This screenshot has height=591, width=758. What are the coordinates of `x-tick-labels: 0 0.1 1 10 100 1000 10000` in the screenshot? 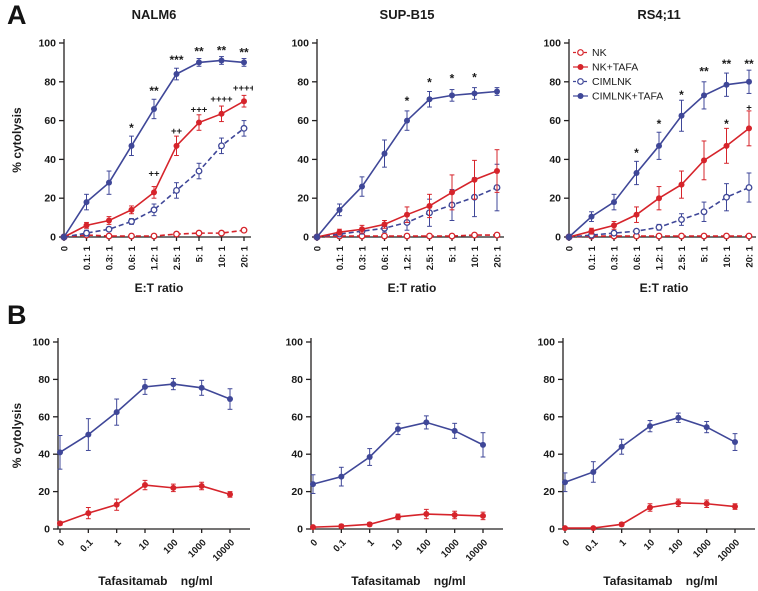 It's located at (147, 550).